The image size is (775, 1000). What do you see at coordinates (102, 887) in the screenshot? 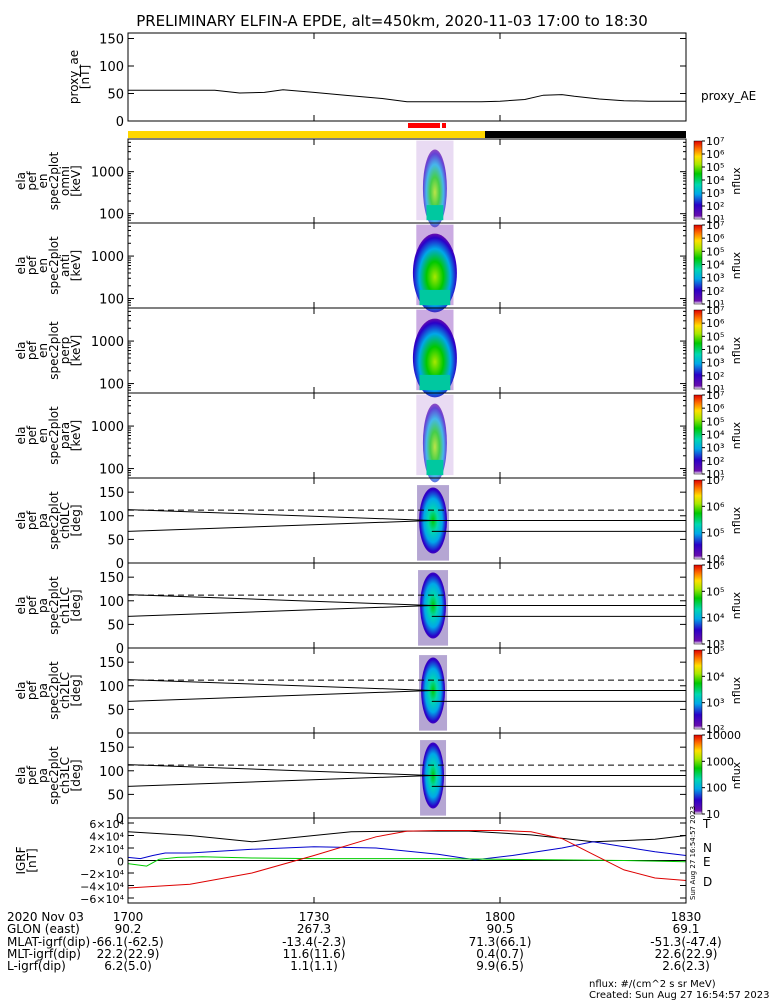
I see `y-tick-label: −4×10⁴` at bounding box center [102, 887].